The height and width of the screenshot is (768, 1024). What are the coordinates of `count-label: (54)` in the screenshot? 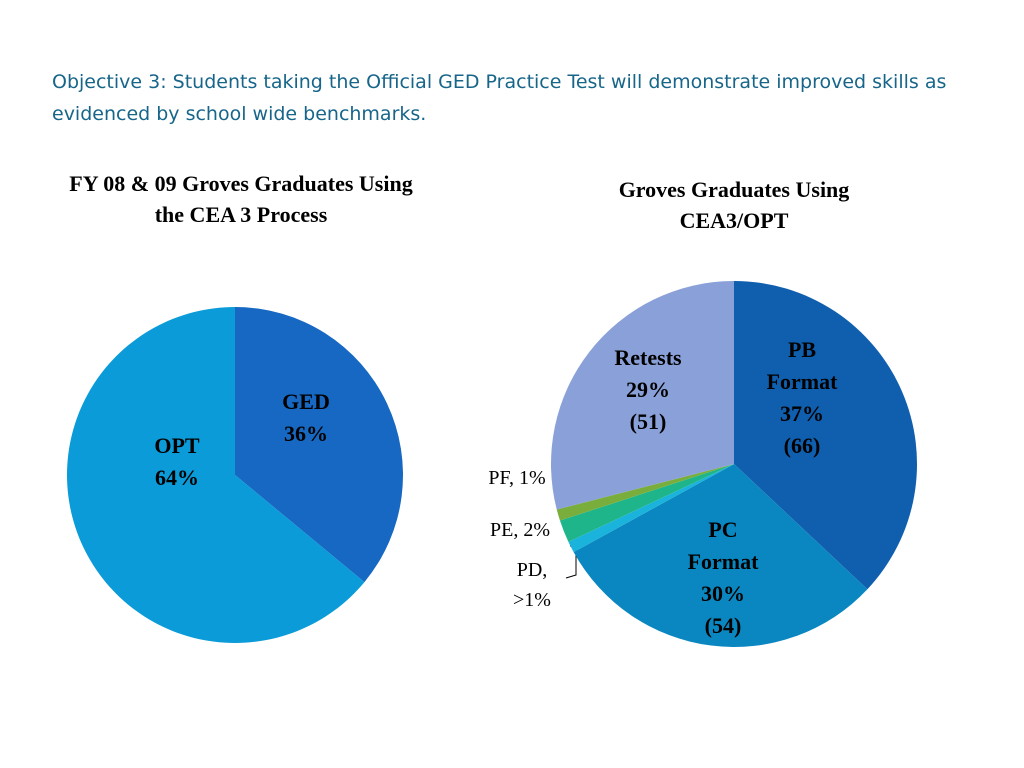 It's located at (723, 625).